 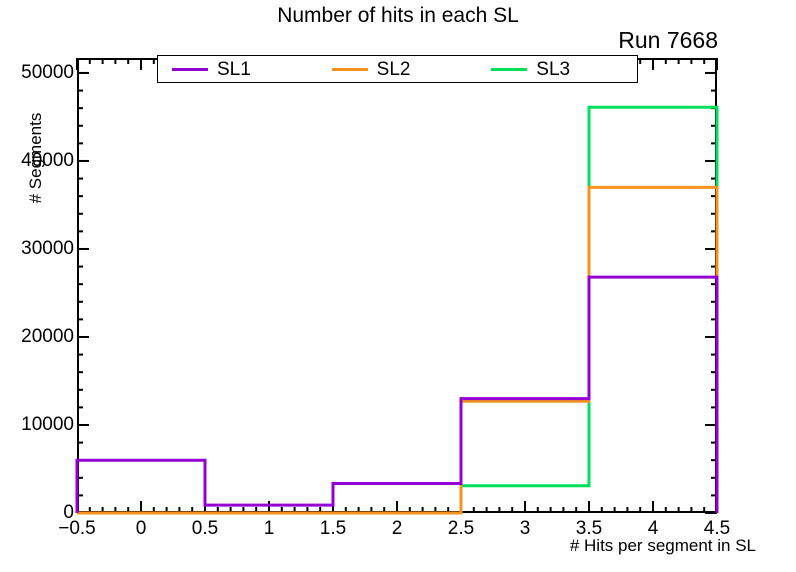 What do you see at coordinates (397, 528) in the screenshot?
I see `x-tick-label: 2` at bounding box center [397, 528].